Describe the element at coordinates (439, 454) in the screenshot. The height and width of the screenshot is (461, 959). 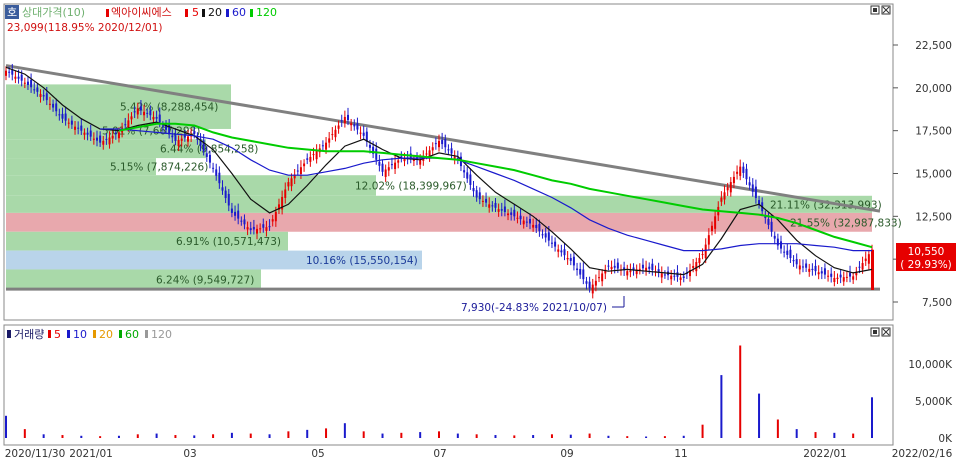
I see `date-tick-label: 07` at that location.